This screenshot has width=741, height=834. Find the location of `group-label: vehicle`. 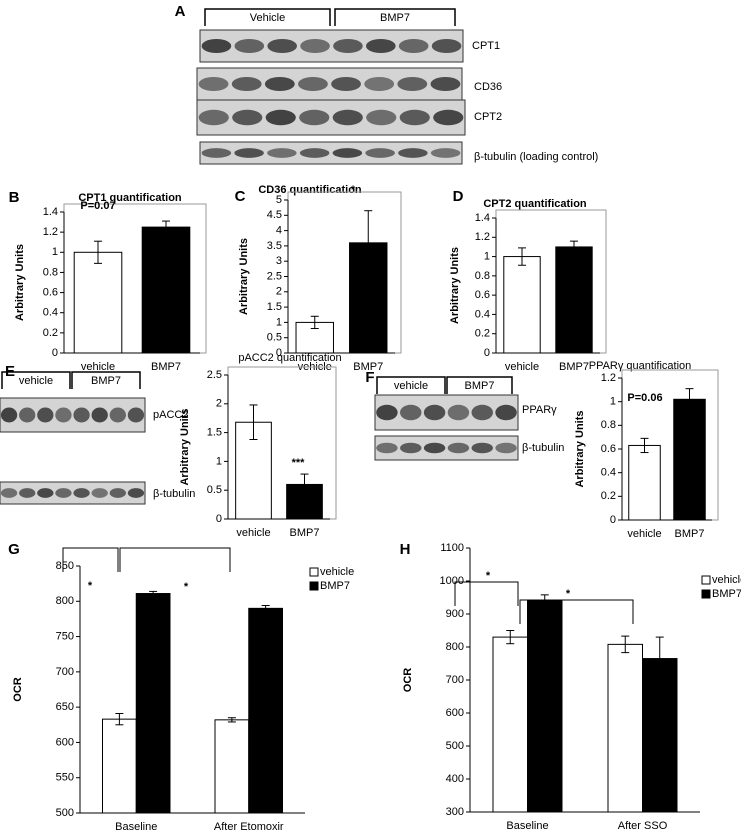

group-label: vehicle is located at coordinates (36, 381).